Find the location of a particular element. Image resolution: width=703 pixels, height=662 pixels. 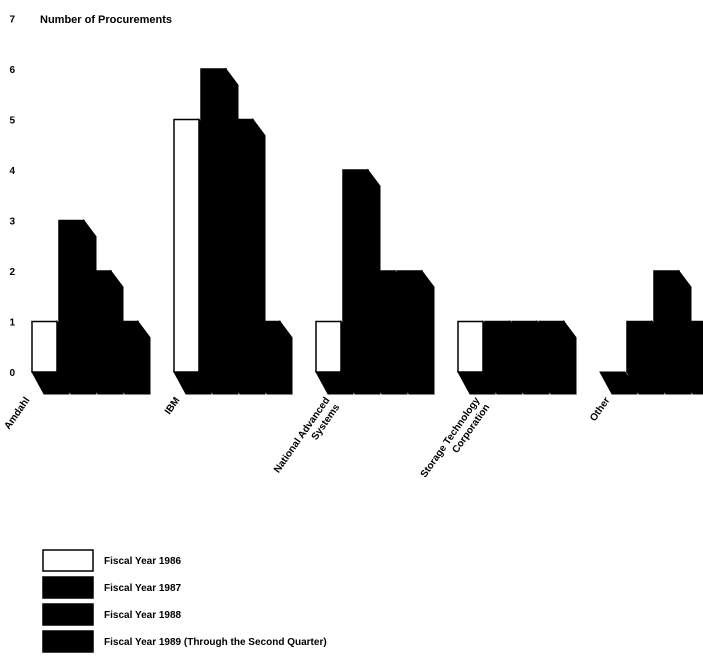

category-label-1: IBM is located at coordinates (173, 405).